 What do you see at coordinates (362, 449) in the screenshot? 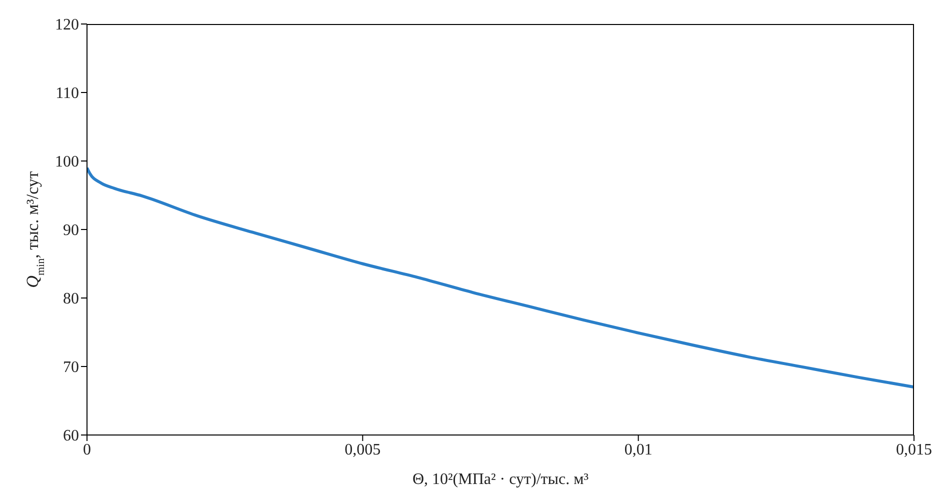
I see `x-tick-label: 0,005` at bounding box center [362, 449].